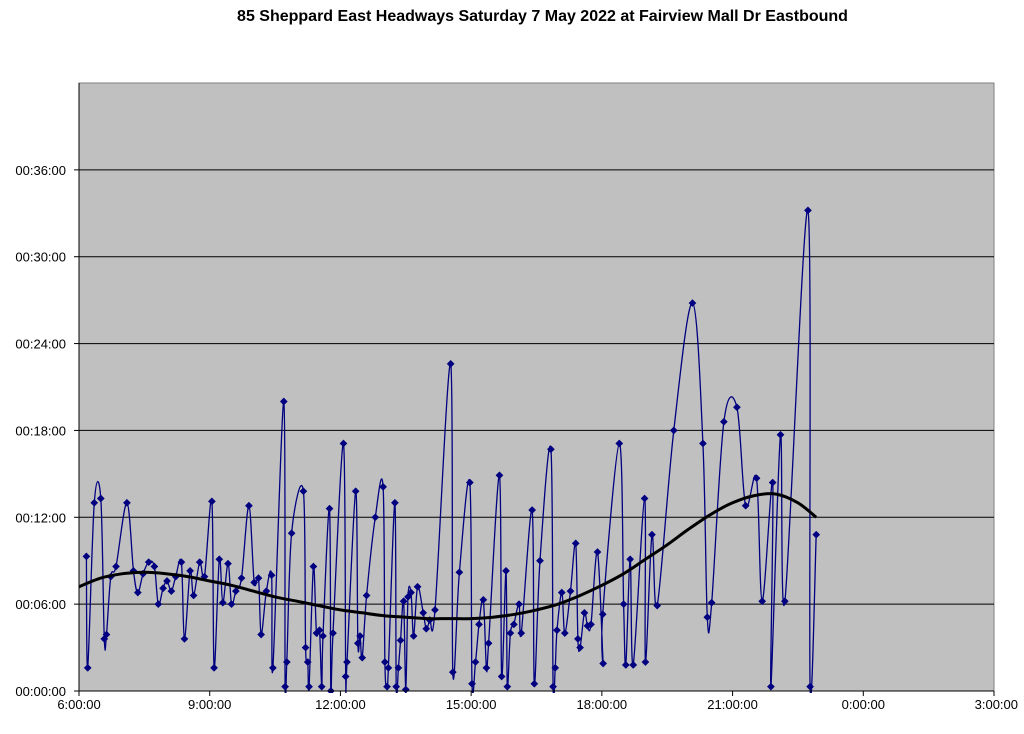 The image size is (1024, 734). What do you see at coordinates (471, 704) in the screenshot?
I see `x-tick-label: 15:00:00` at bounding box center [471, 704].